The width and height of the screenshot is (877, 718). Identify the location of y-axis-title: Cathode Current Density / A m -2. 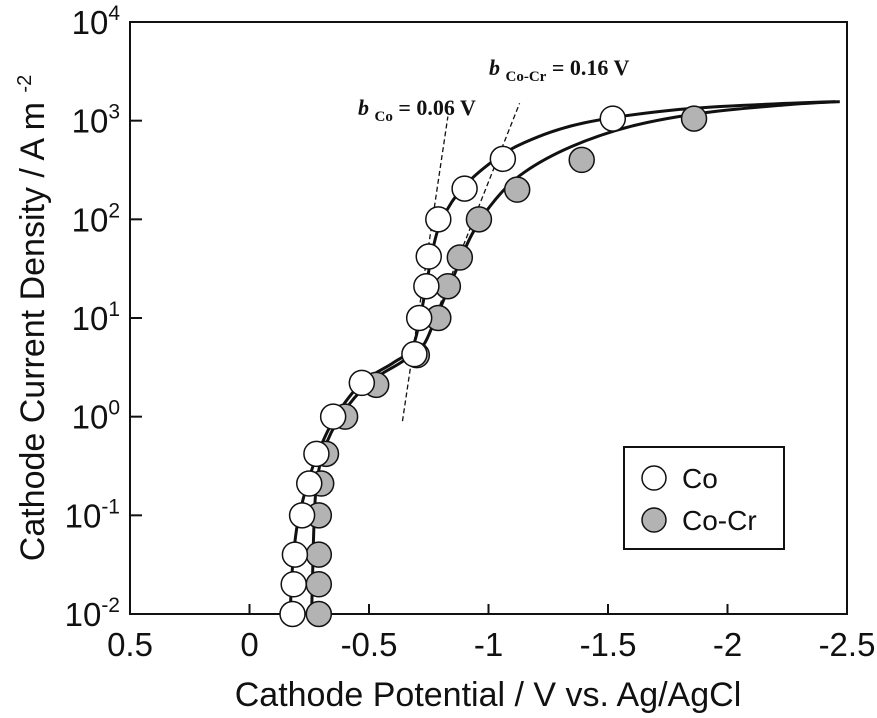
(33, 318).